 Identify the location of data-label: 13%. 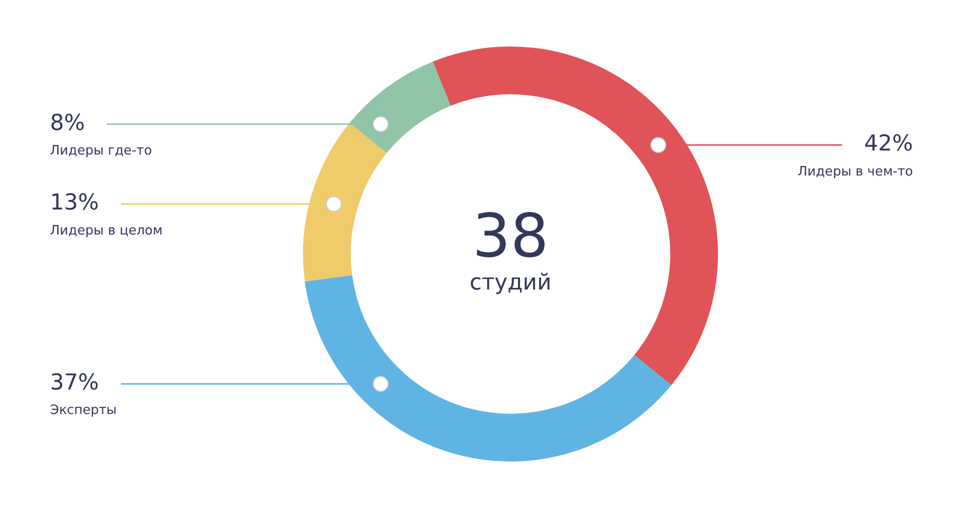
(74, 203).